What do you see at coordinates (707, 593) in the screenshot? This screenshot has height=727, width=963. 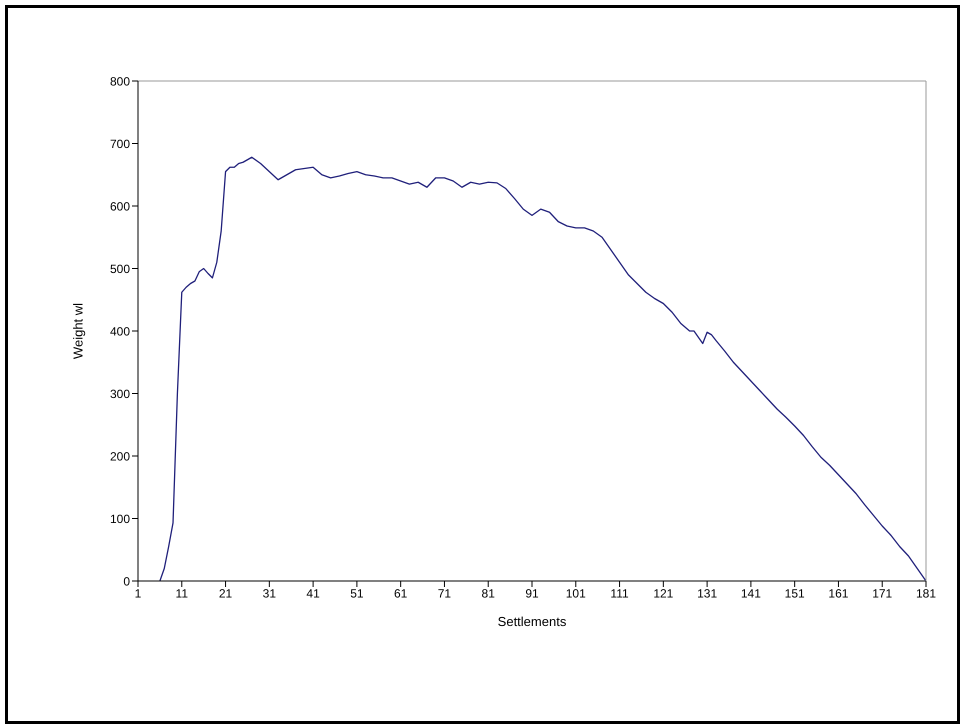 I see `x-tick-label: 131` at bounding box center [707, 593].